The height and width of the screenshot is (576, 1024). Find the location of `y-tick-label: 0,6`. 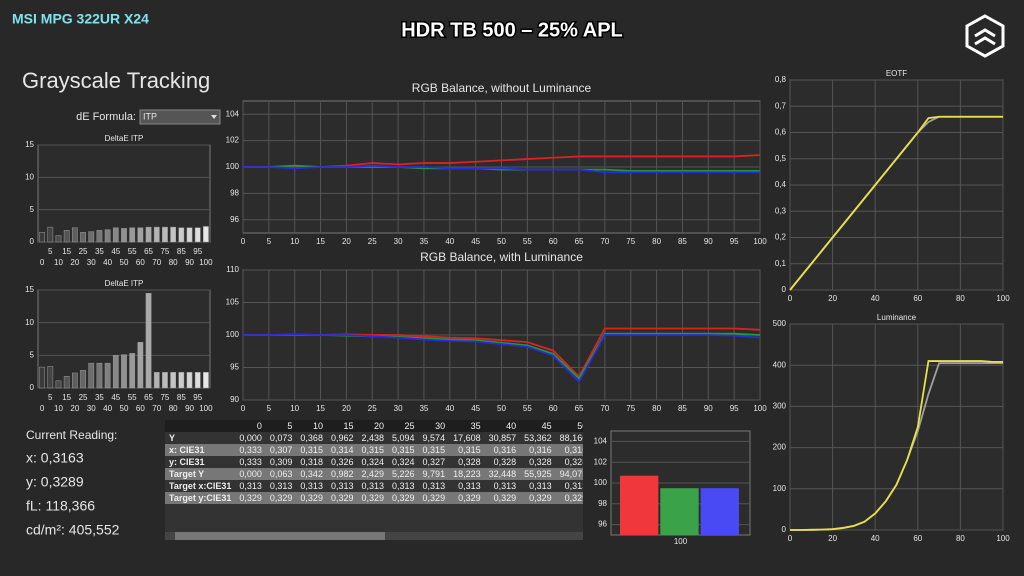

y-tick-label: 0,6 is located at coordinates (781, 132).